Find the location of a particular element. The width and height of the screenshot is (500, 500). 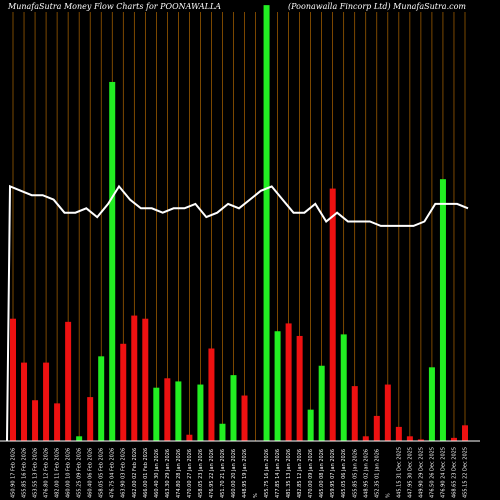

x-tick-label: 481.35 13 Jan 2026 is located at coordinates (289, 473).